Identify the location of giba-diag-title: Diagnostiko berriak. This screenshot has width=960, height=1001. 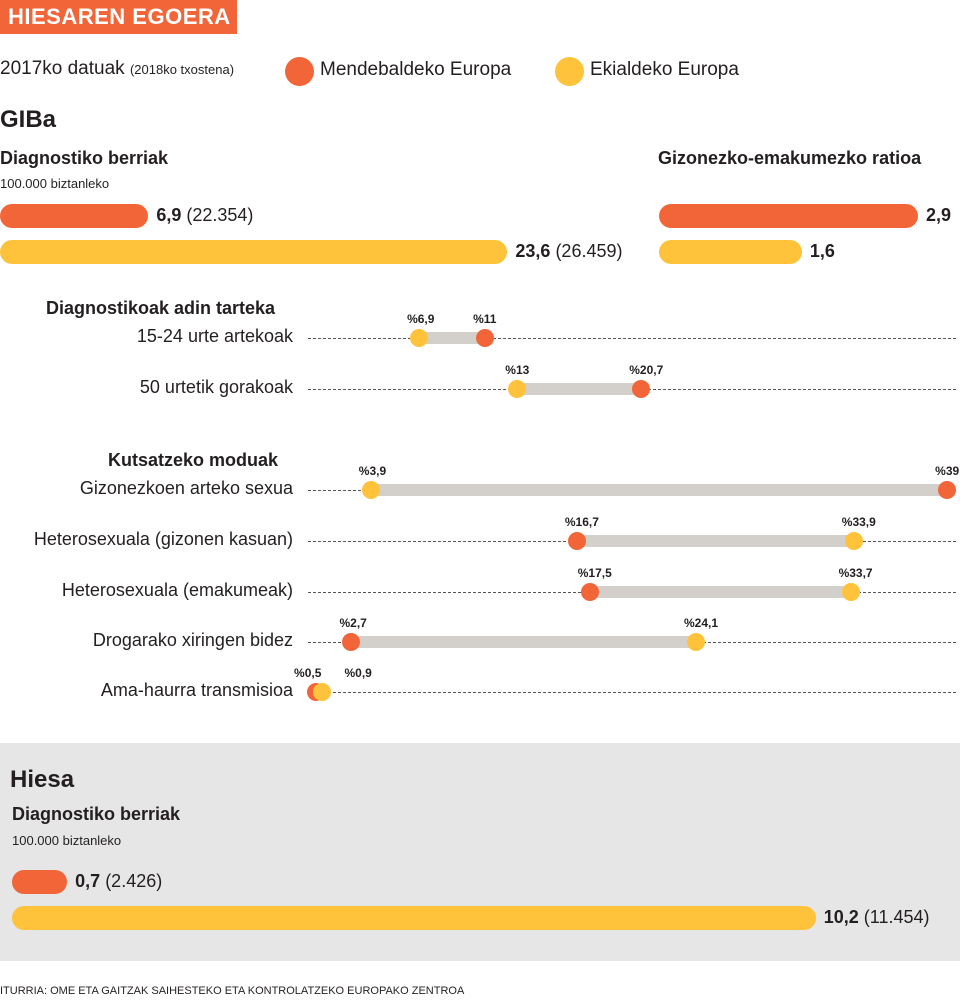
(84, 158).